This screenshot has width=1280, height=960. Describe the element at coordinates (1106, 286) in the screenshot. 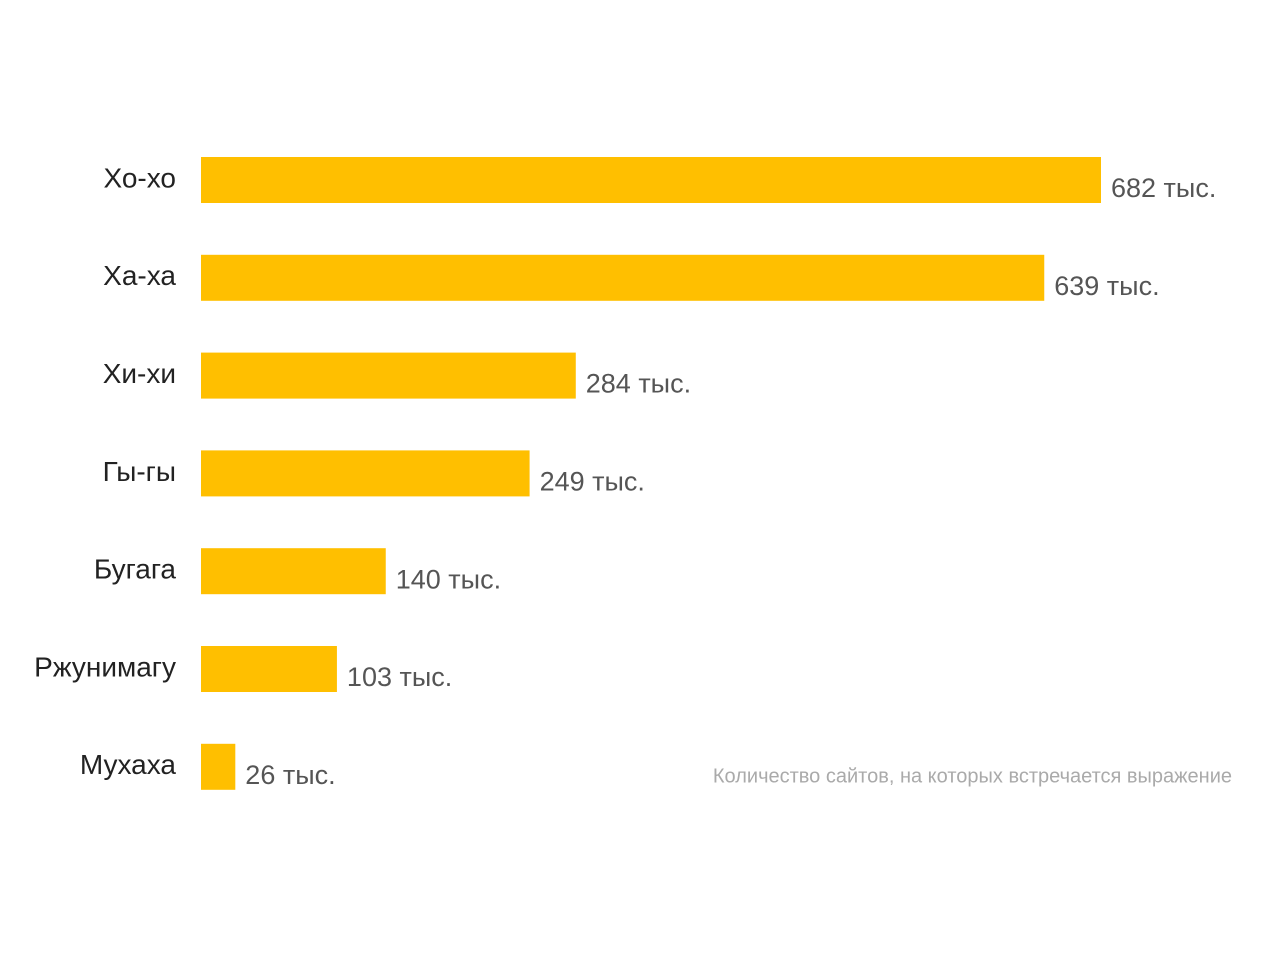

I see `value-label: 639 тыс.` at that location.